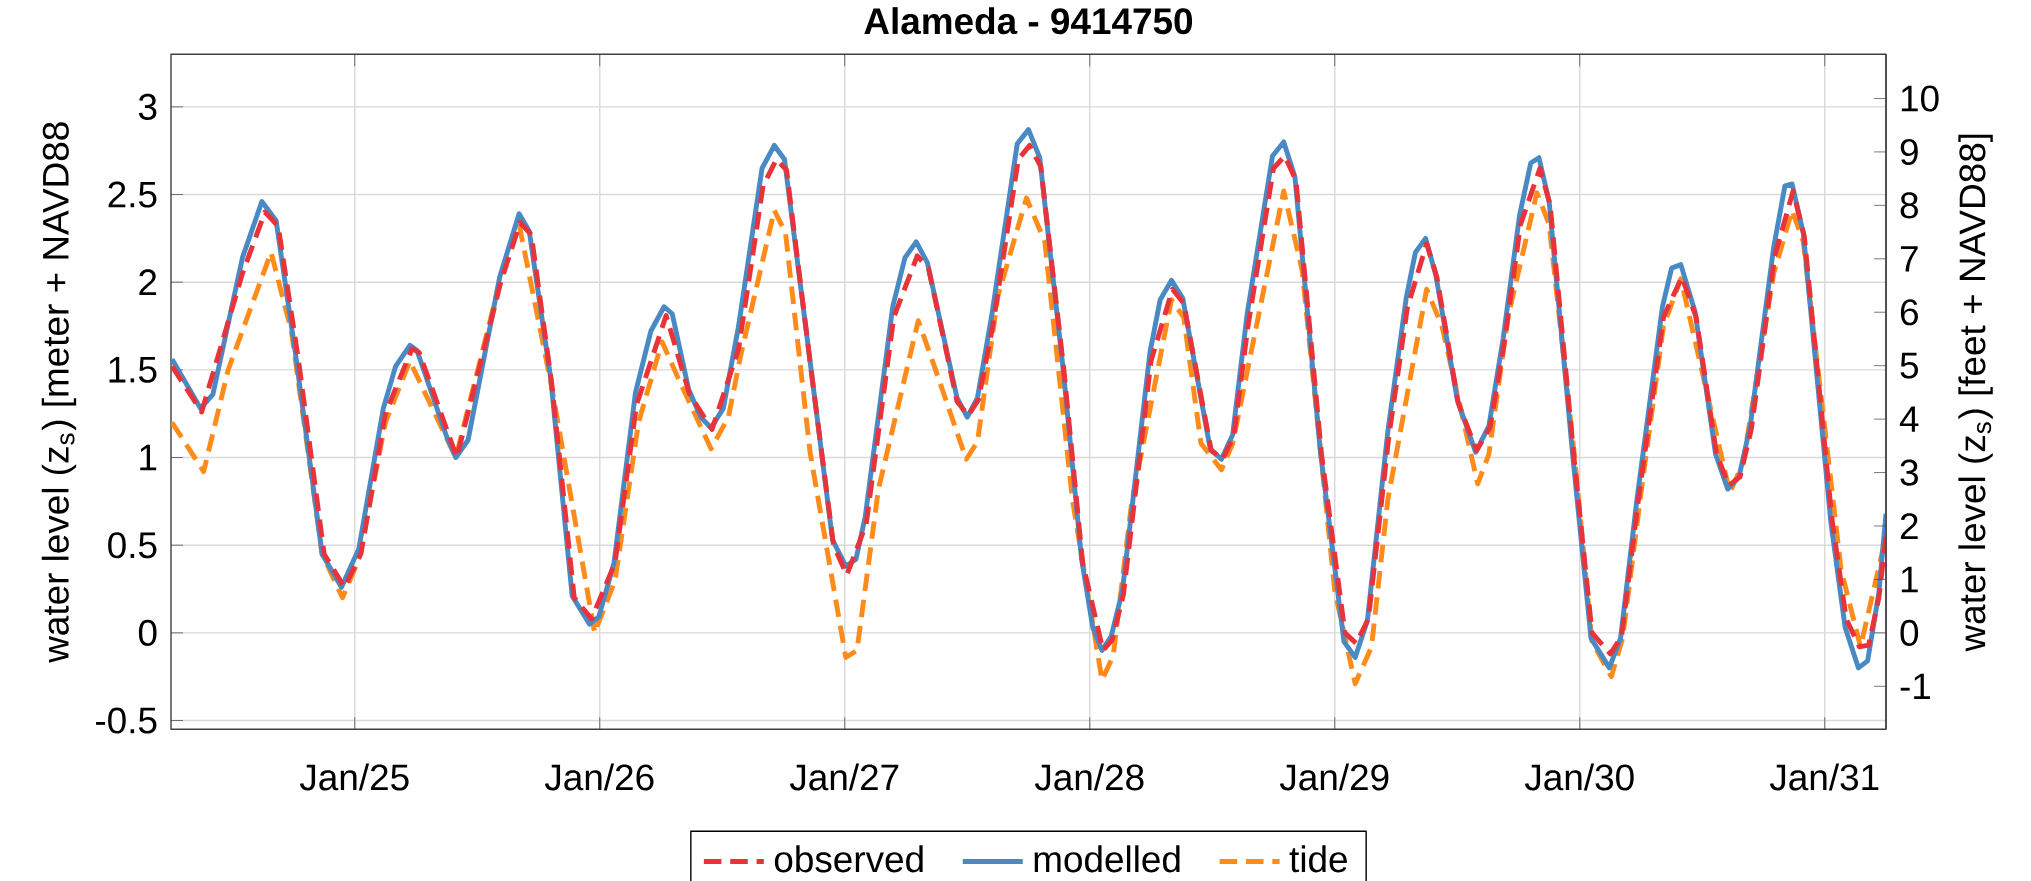 The image size is (2031, 881). Describe the element at coordinates (148, 457) in the screenshot. I see `y-tick-label: 1` at that location.